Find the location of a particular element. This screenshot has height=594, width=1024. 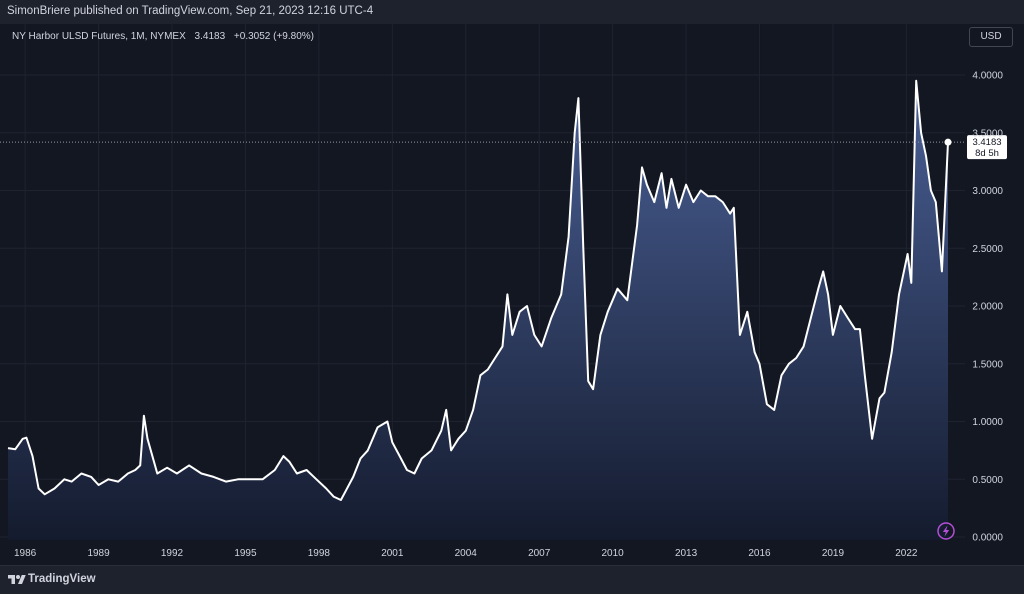

y-tick-label: 2.5000 is located at coordinates (987, 249).